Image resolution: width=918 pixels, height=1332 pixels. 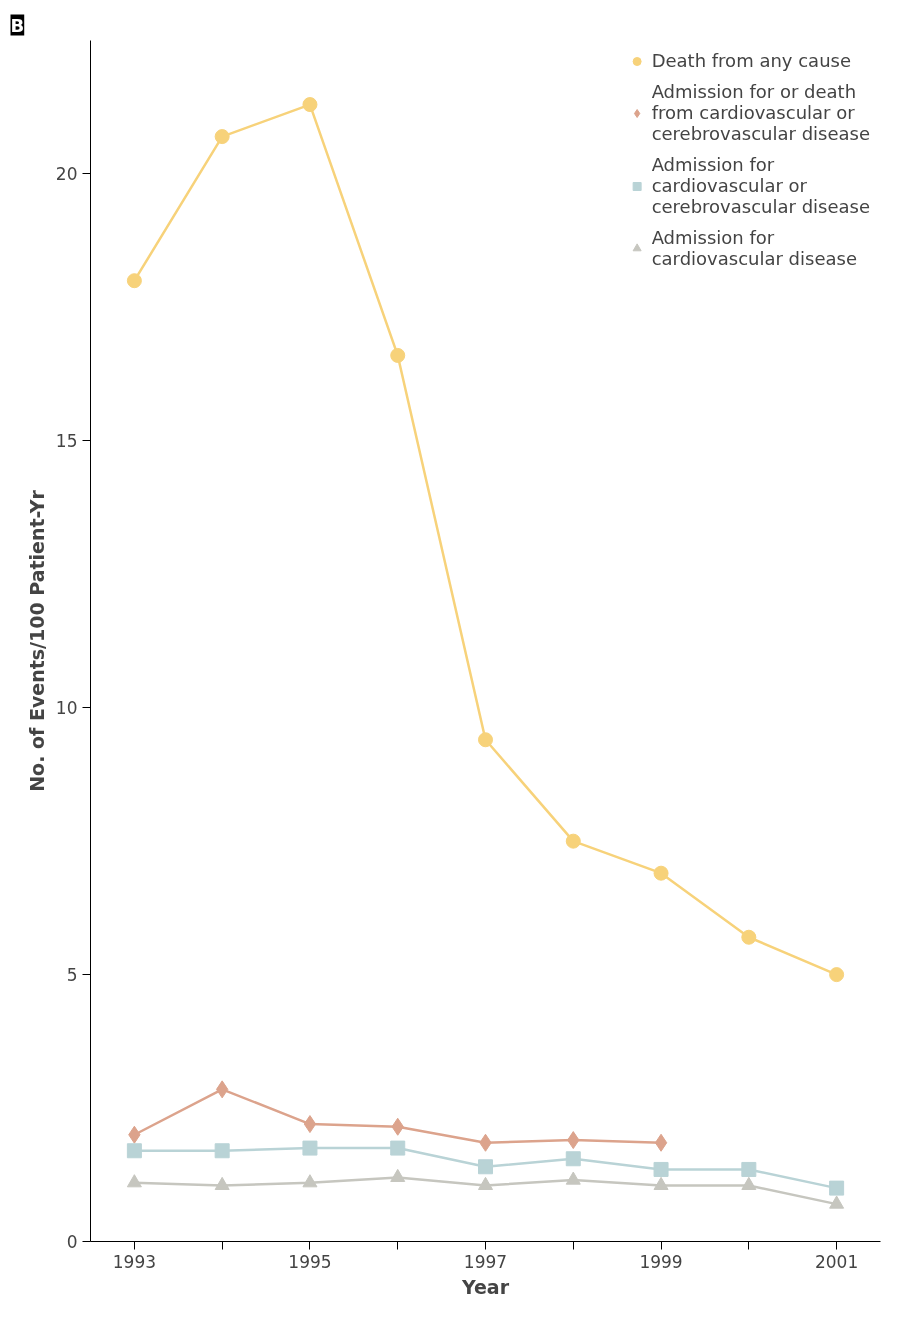 What do you see at coordinates (760, 185) in the screenshot?
I see `legend-label: Admission for cardiovascular or cerebrovascular disease` at bounding box center [760, 185].